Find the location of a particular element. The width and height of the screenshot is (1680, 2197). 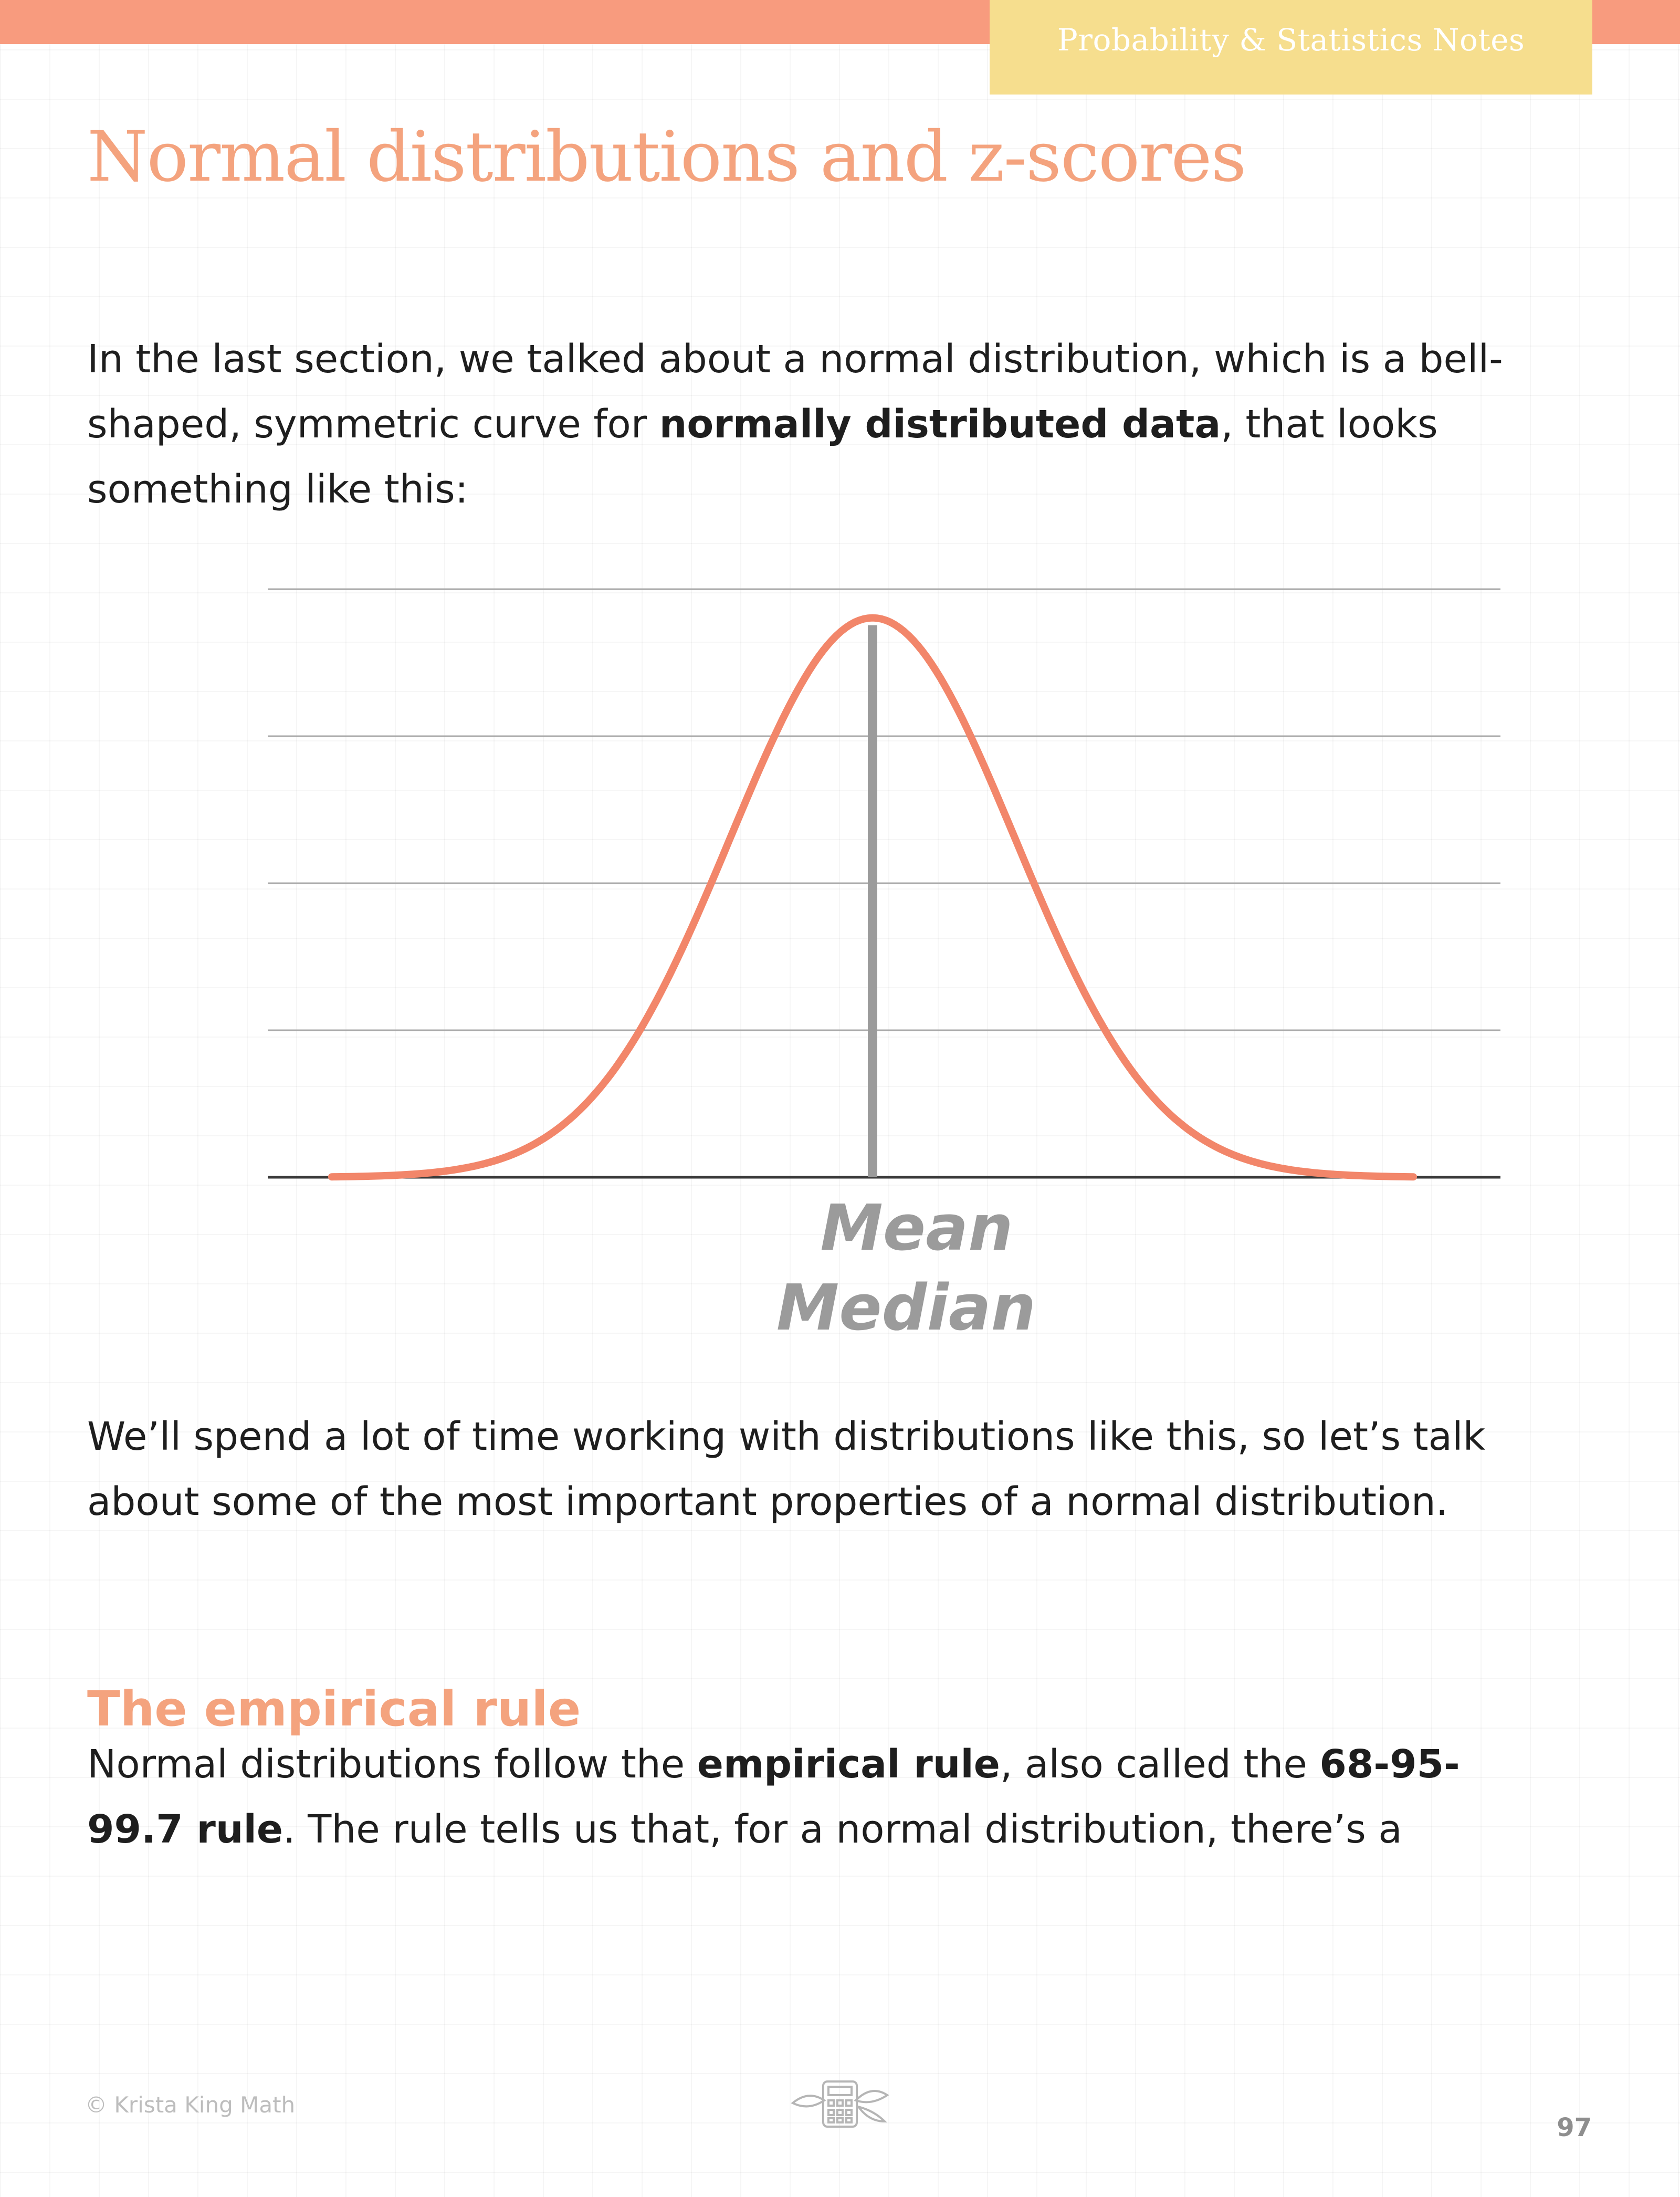

median-label: Median is located at coordinates (906, 1308).